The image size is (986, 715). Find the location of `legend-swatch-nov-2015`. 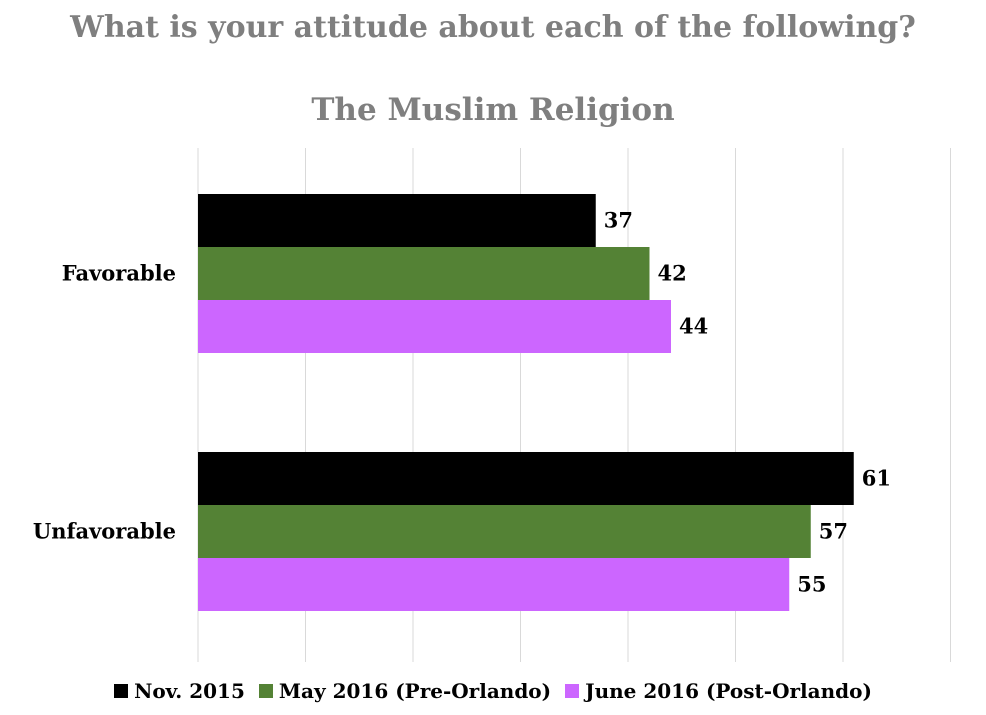

legend-swatch-nov-2015 is located at coordinates (121, 691).